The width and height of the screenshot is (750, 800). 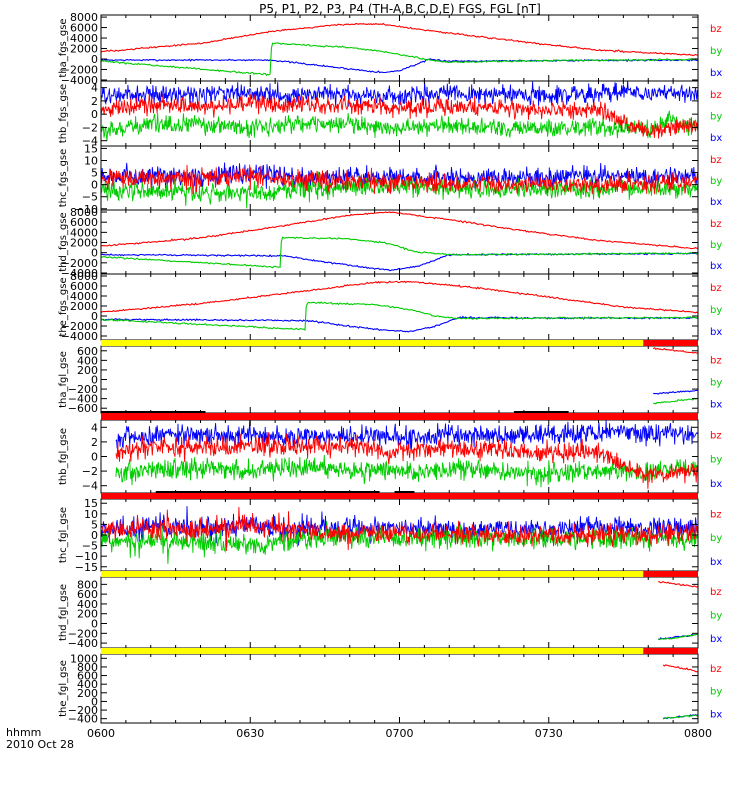 What do you see at coordinates (87, 370) in the screenshot?
I see `y-tick-label: 200` at bounding box center [87, 370].